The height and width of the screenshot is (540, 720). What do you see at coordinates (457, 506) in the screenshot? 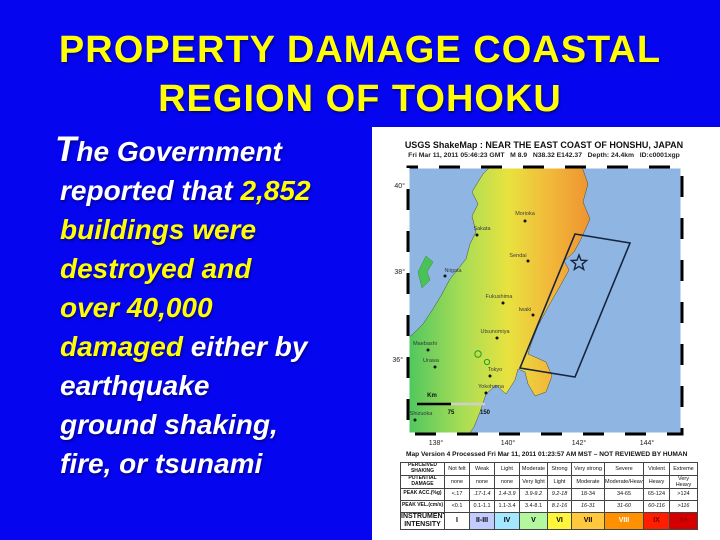
I see `table-cell: <0.1` at bounding box center [457, 506].